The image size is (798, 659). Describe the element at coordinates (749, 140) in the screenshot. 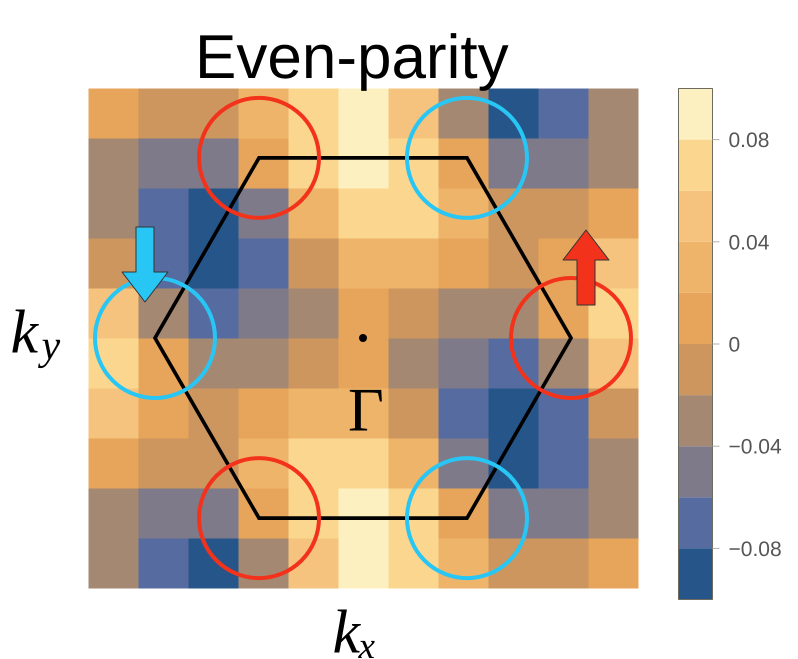

I see `color-bar-label: 0.08` at that location.